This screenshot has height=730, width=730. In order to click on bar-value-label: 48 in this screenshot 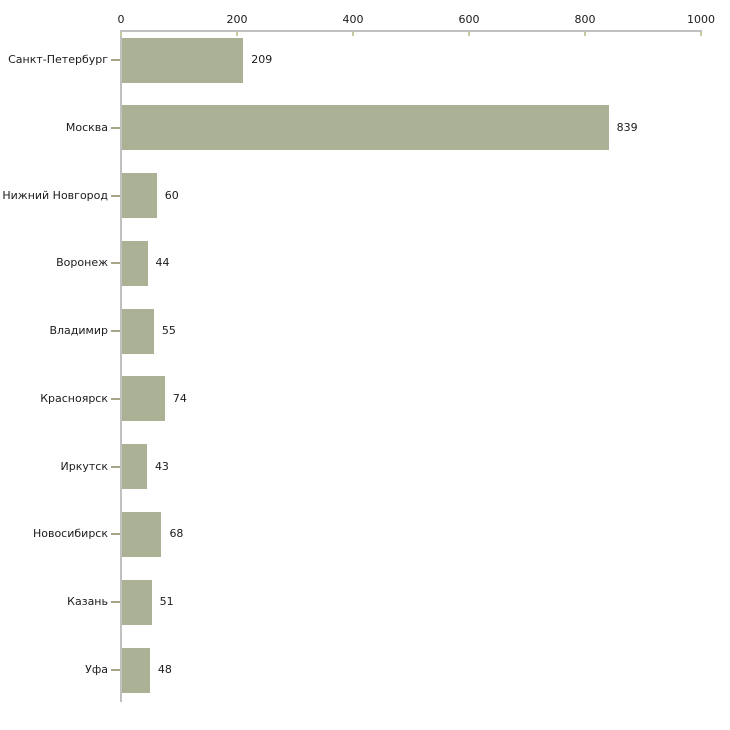, I will do `click(164, 670)`.